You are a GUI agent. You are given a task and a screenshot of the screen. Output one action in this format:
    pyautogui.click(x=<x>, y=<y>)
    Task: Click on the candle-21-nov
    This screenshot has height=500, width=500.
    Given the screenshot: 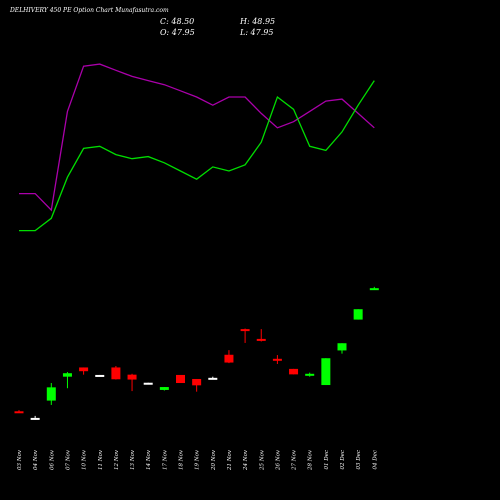 What is the action you would take?
    pyautogui.click(x=229, y=357)
    